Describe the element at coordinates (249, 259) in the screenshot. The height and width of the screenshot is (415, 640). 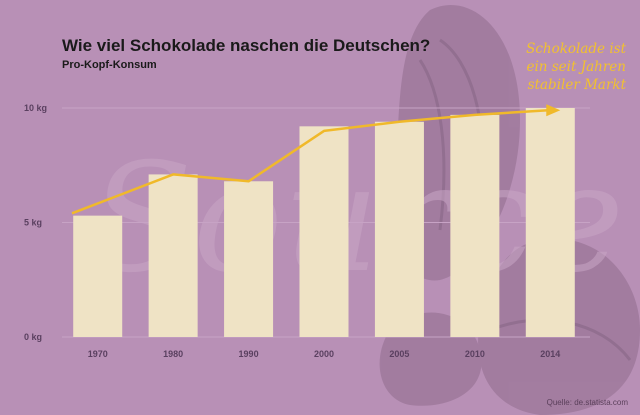
I see `bar-1990` at that location.